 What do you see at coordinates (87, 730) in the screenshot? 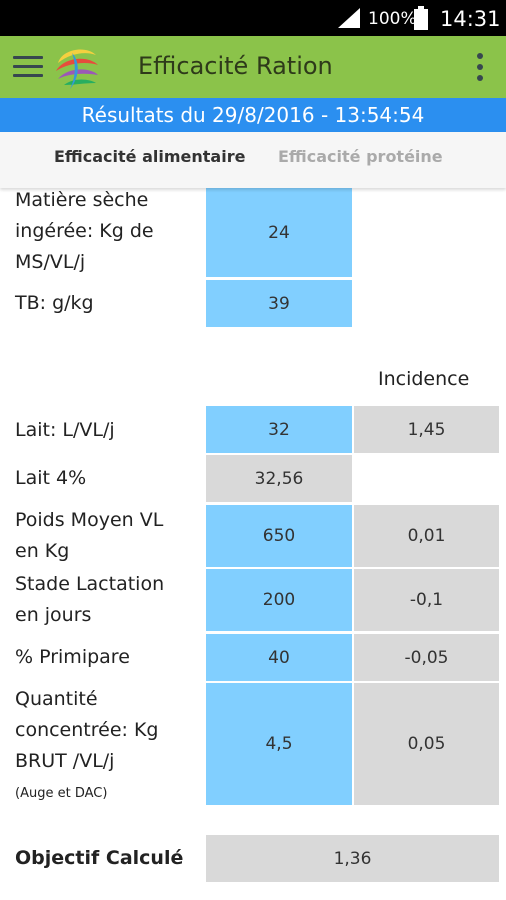
I see `concentre-label-line2: concentrée: Kg` at bounding box center [87, 730].